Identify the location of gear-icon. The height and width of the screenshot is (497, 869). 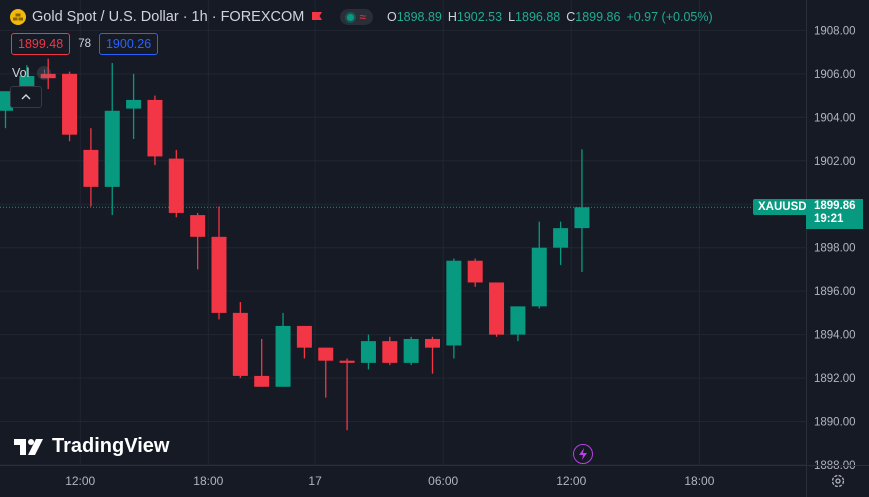
(838, 481).